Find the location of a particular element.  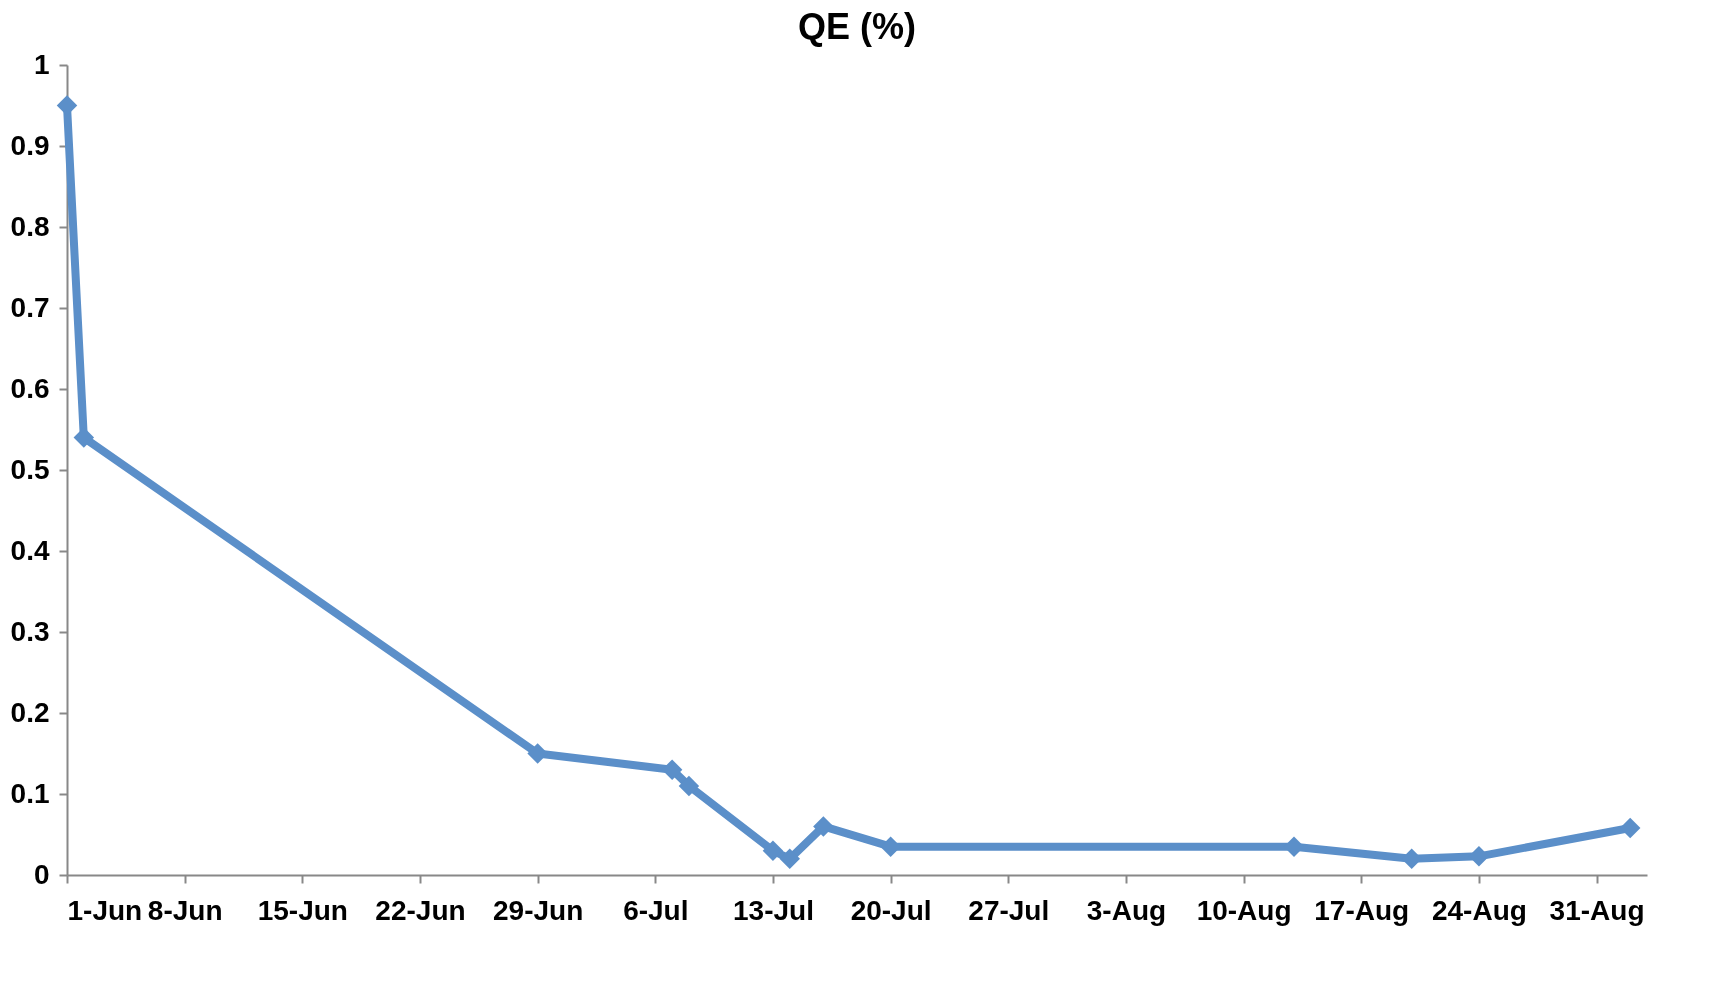

y-tick-label: 0.8 is located at coordinates (30, 226).